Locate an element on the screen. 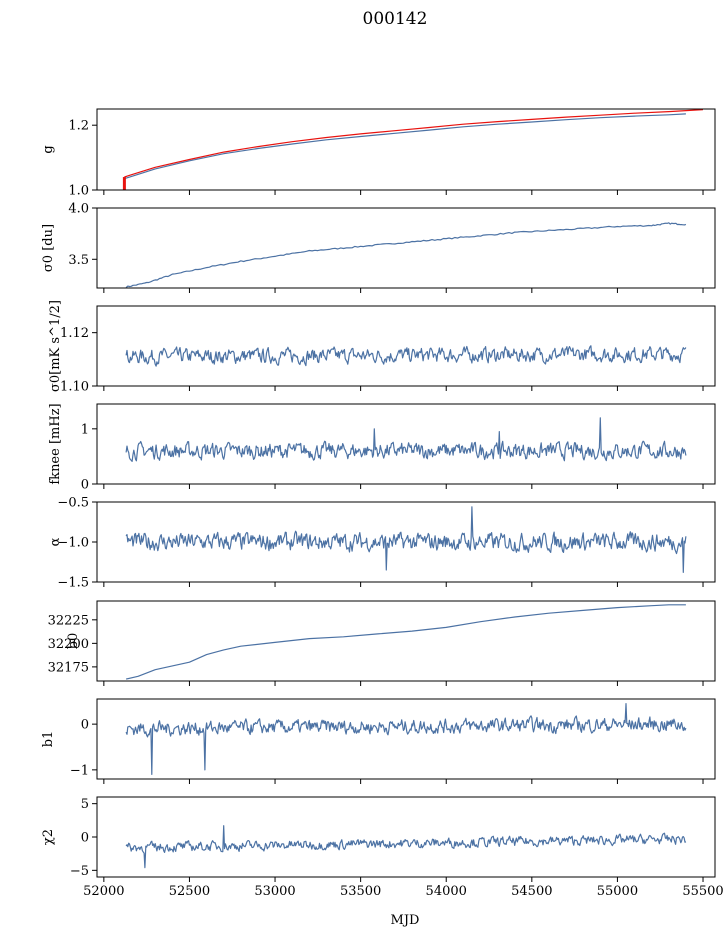  y-tick-label: 5 is located at coordinates (85, 804).